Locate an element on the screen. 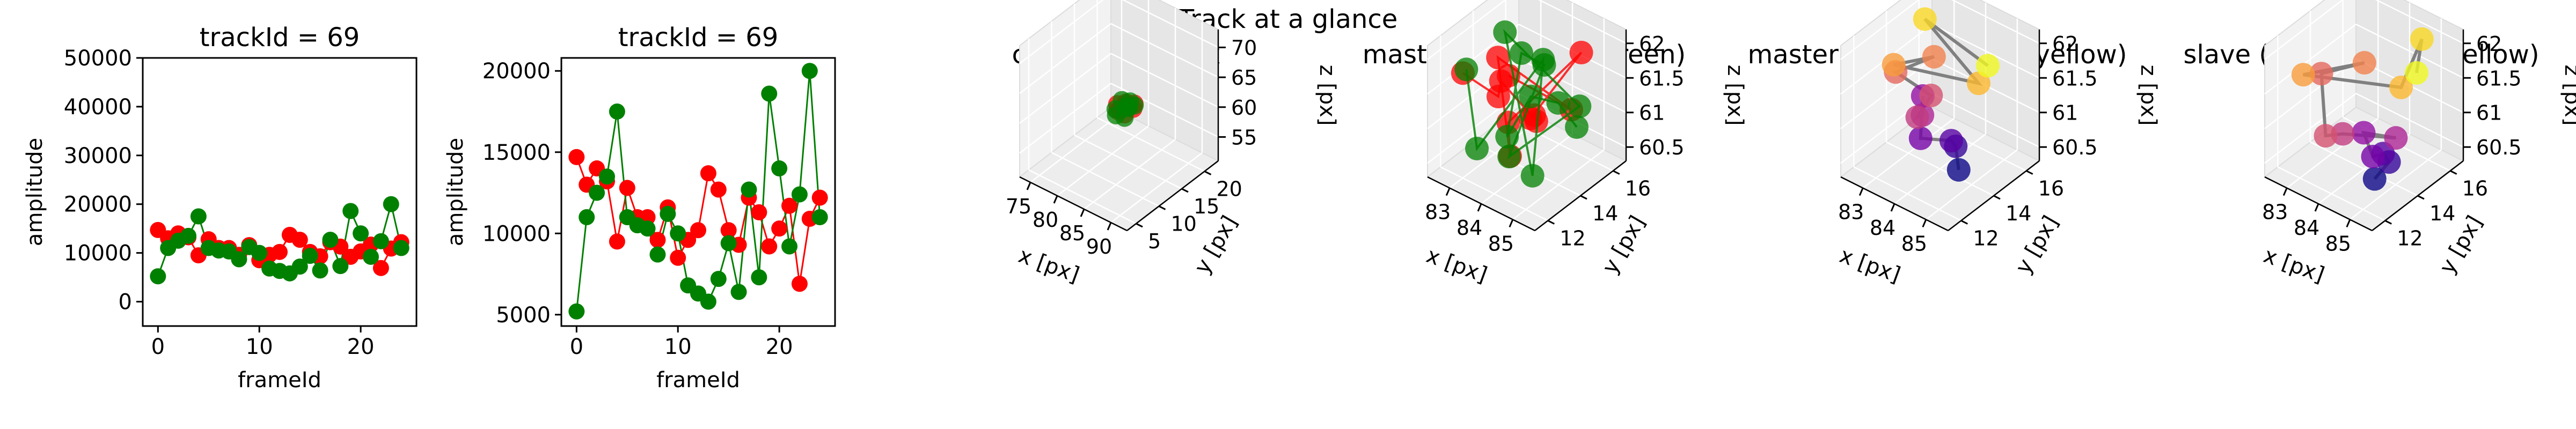 The width and height of the screenshot is (2576, 429). z-tick-label: 60 is located at coordinates (1244, 108).